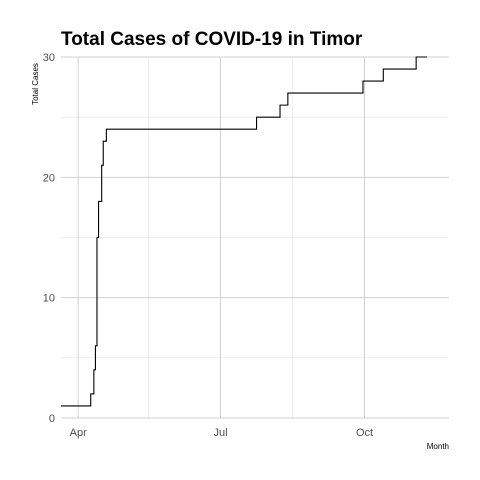 This screenshot has height=480, width=480. I want to click on y-axis-ticks: 0 10 20 30, so click(49, 238).